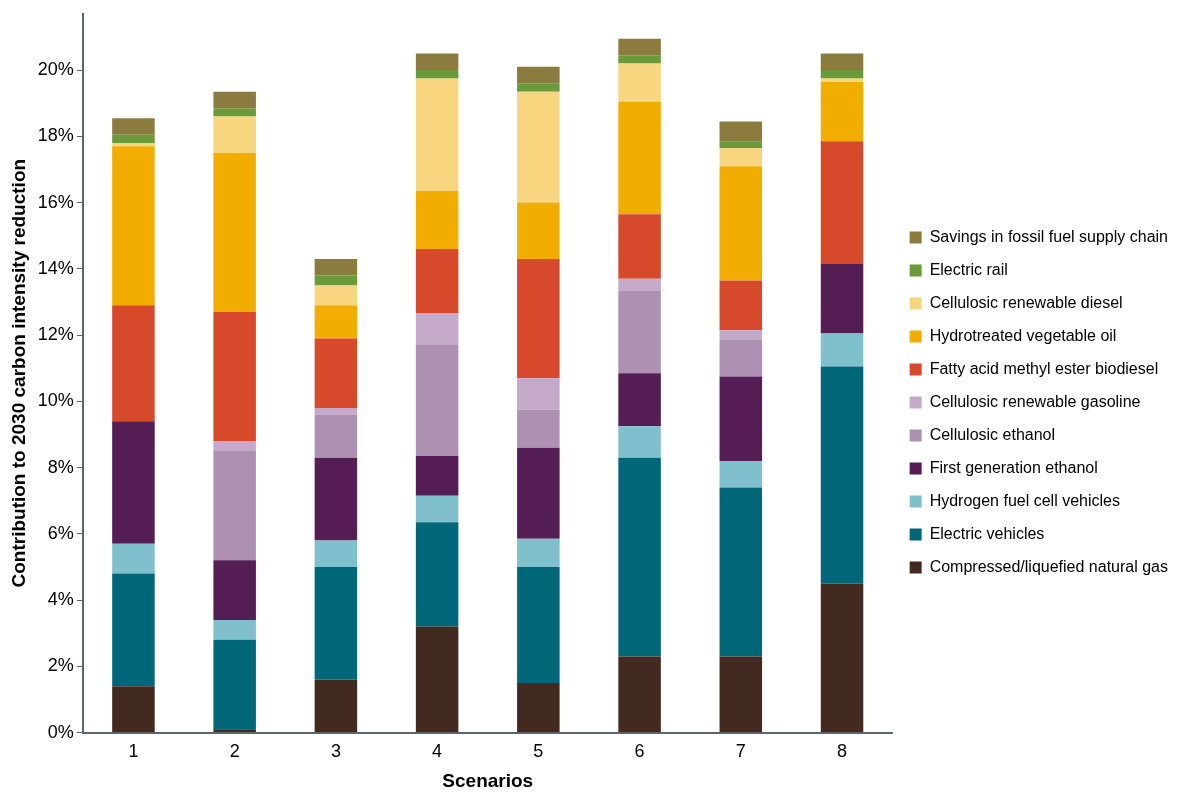 The image size is (1188, 801). What do you see at coordinates (1024, 500) in the screenshot?
I see `legend-label: Hydrogen fuel cell vehicles` at bounding box center [1024, 500].